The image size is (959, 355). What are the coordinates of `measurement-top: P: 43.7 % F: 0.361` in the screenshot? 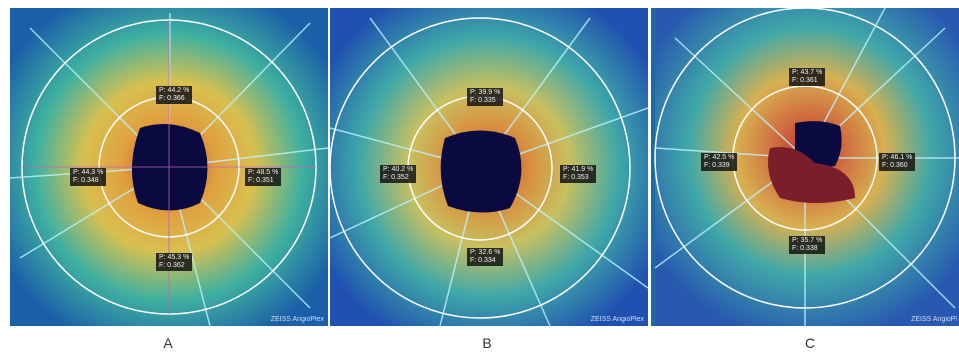 It's located at (807, 77).